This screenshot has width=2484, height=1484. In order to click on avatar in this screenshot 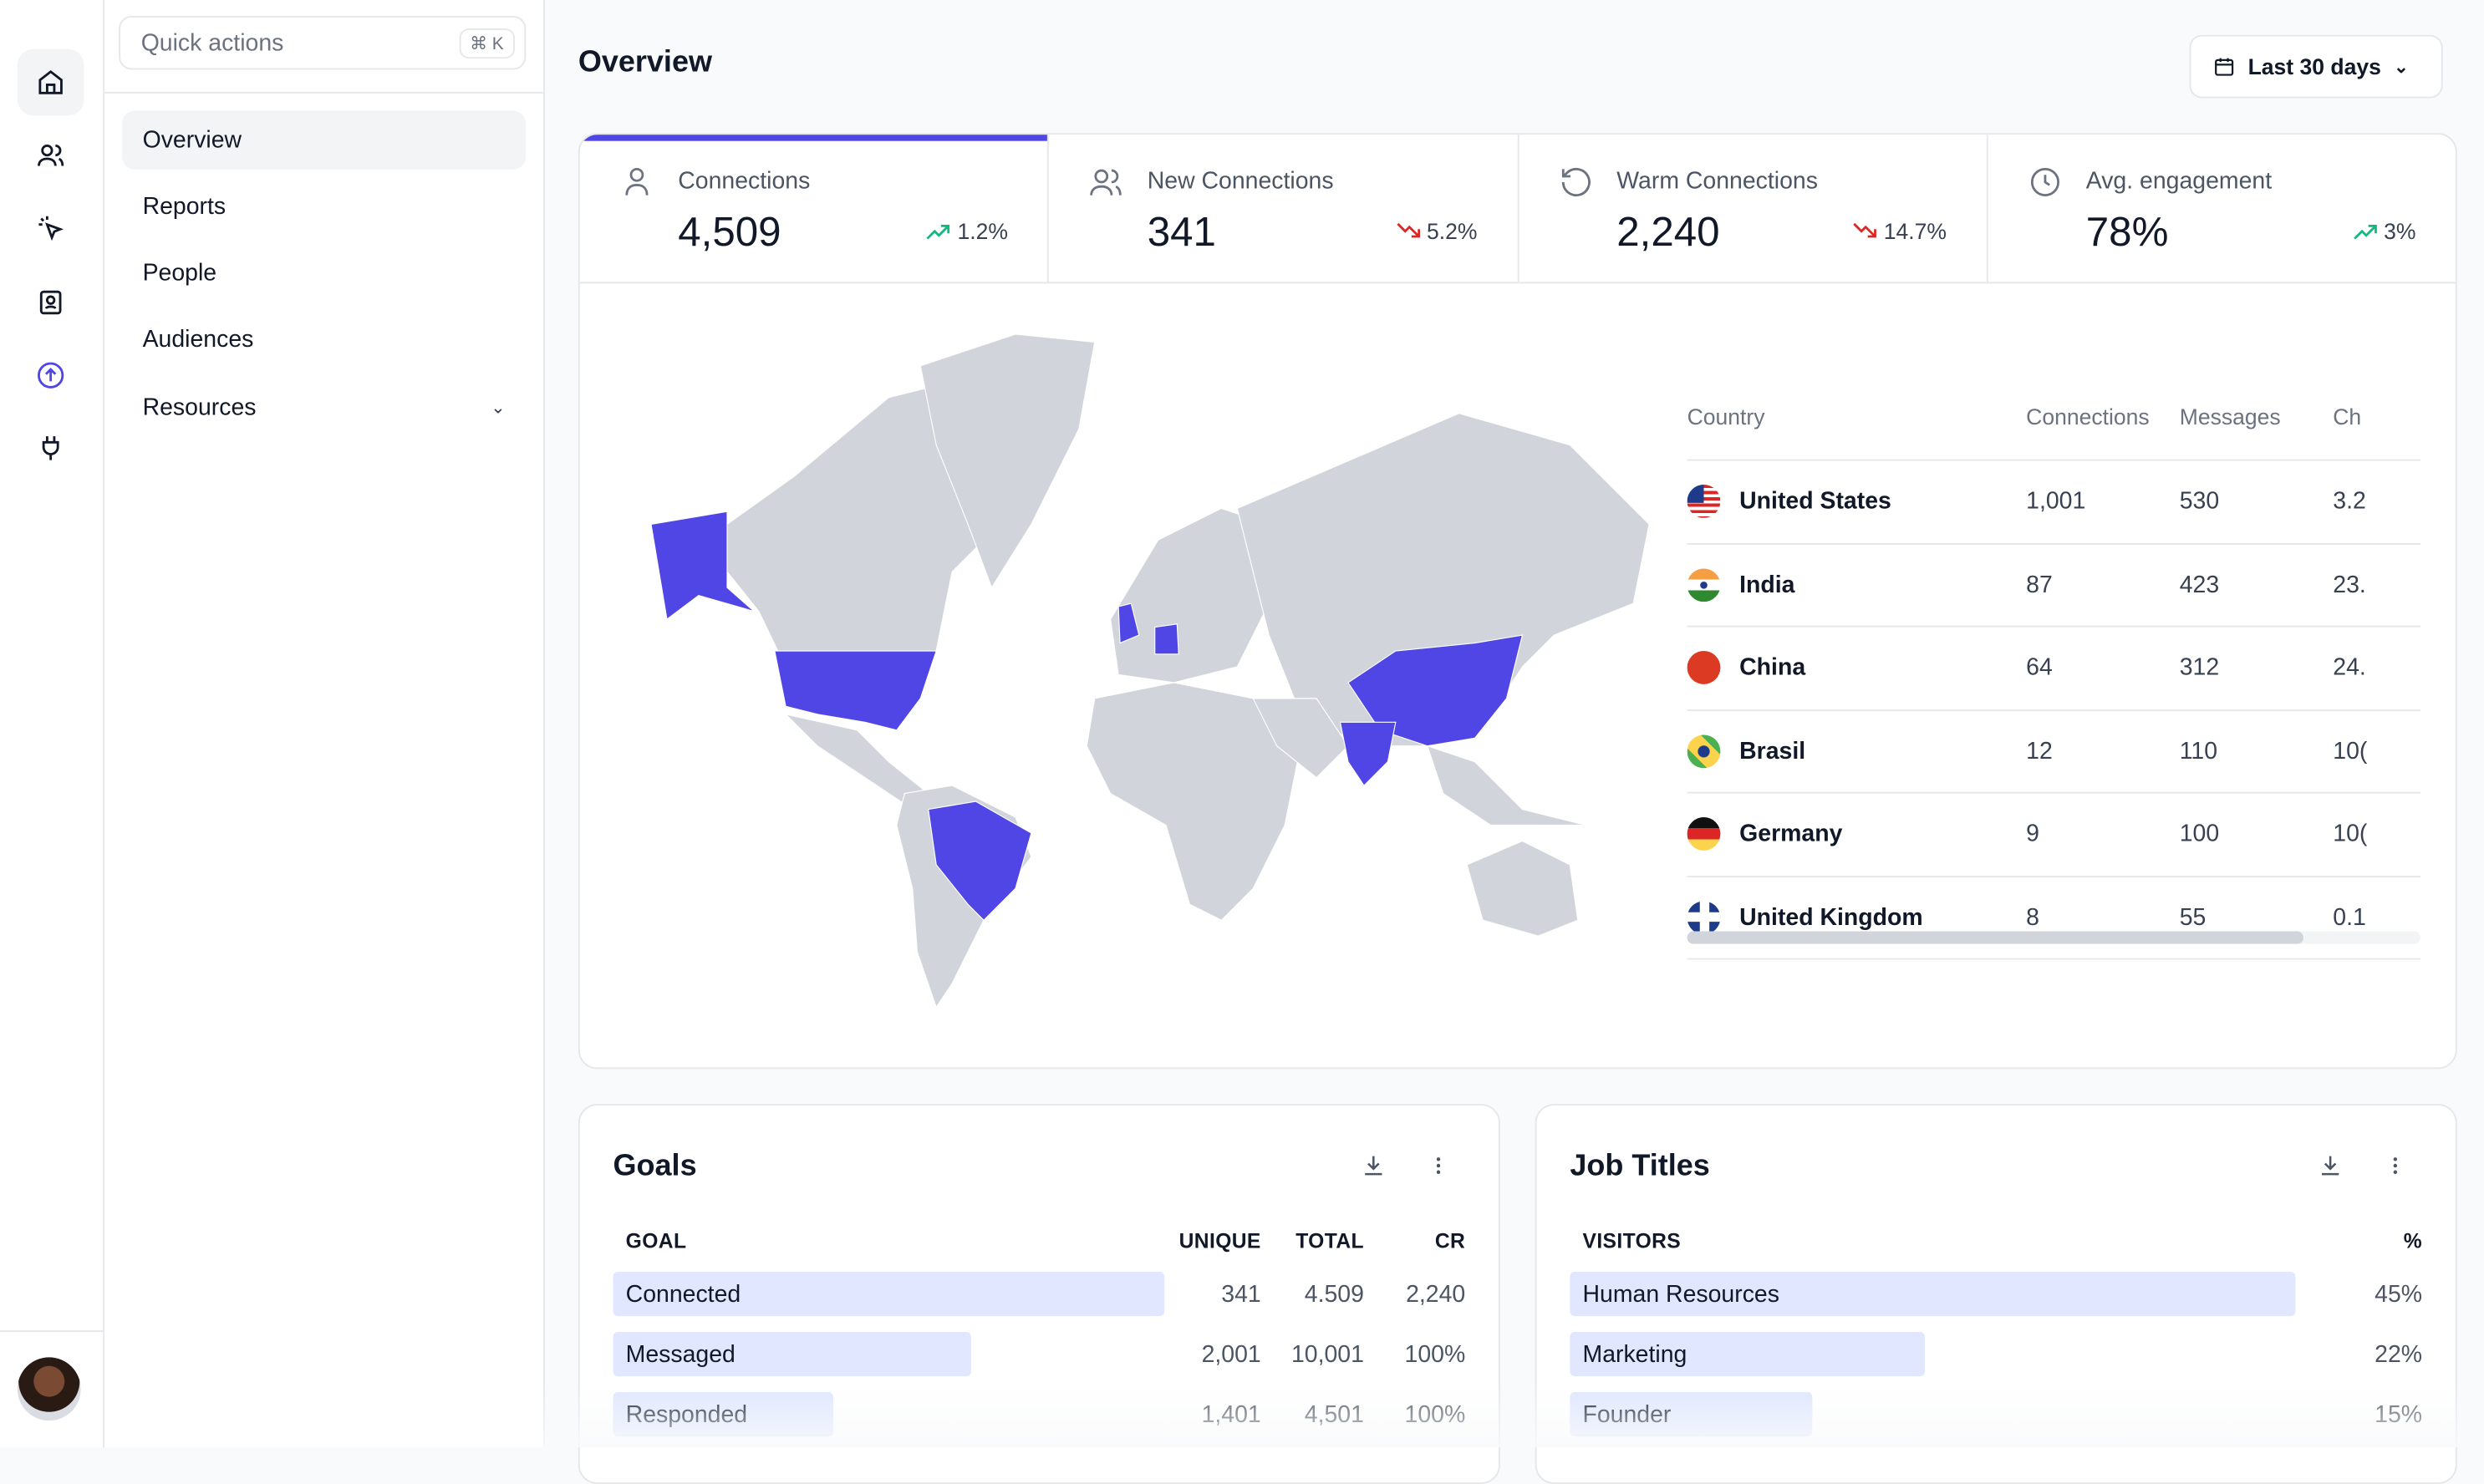, I will do `click(49, 1389)`.